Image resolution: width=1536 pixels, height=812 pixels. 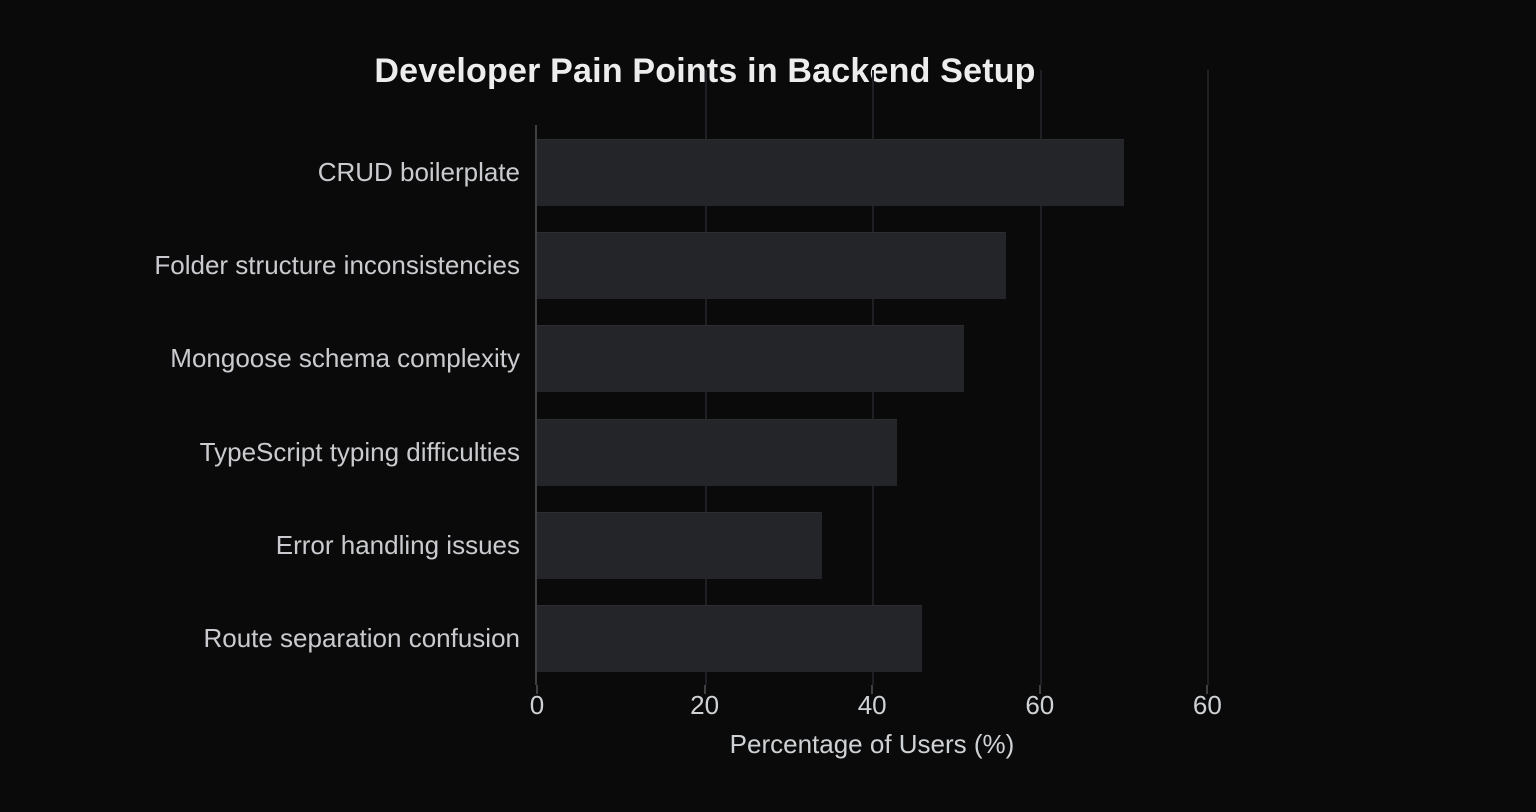 What do you see at coordinates (359, 451) in the screenshot?
I see `category-label: TypeScript typing difficulties` at bounding box center [359, 451].